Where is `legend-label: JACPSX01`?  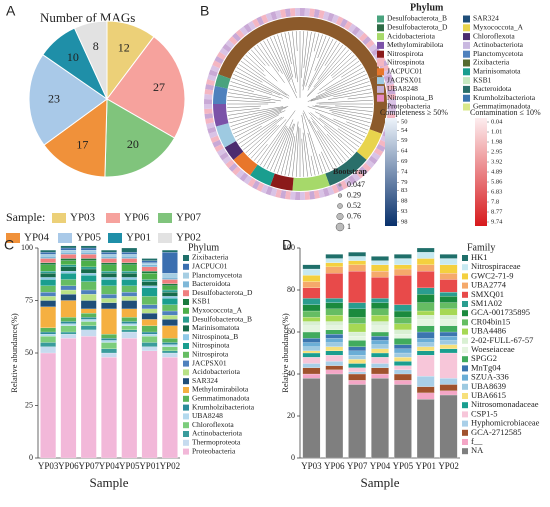
legend-label: JACPSX01 is located at coordinates (404, 79).